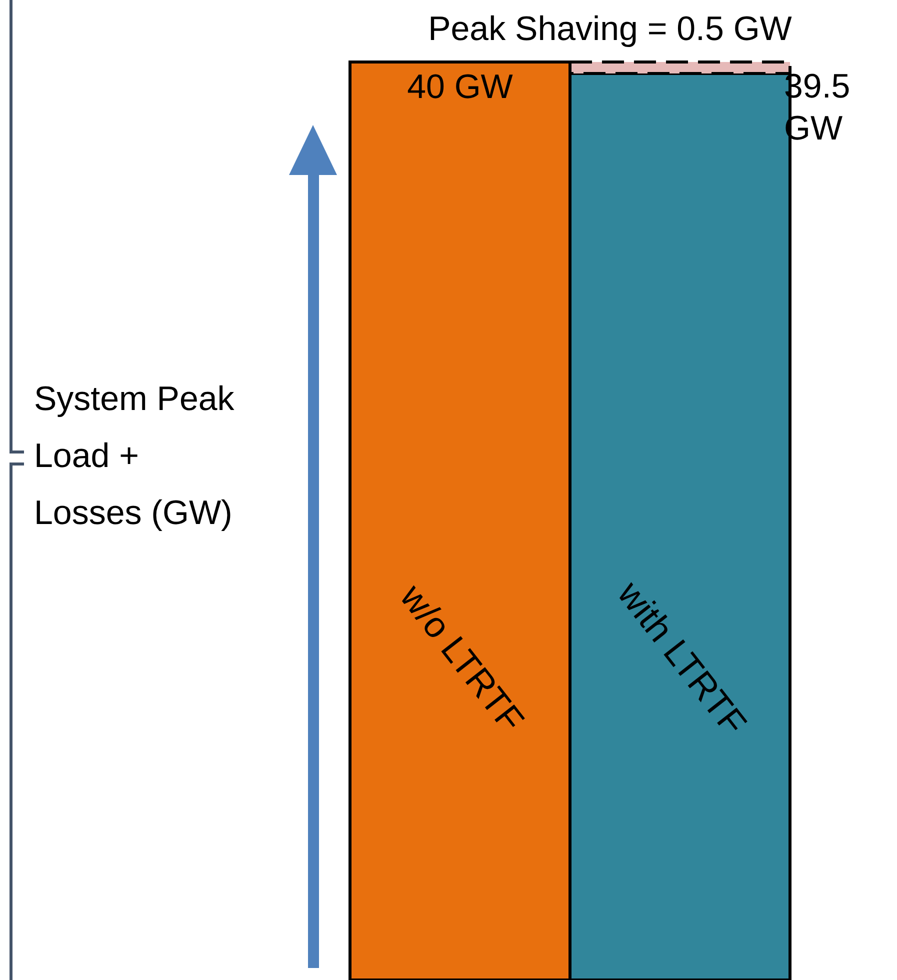 Image resolution: width=897 pixels, height=980 pixels. Describe the element at coordinates (610, 29) in the screenshot. I see `data-label: Peak Shaving = 0.5 GW` at that location.